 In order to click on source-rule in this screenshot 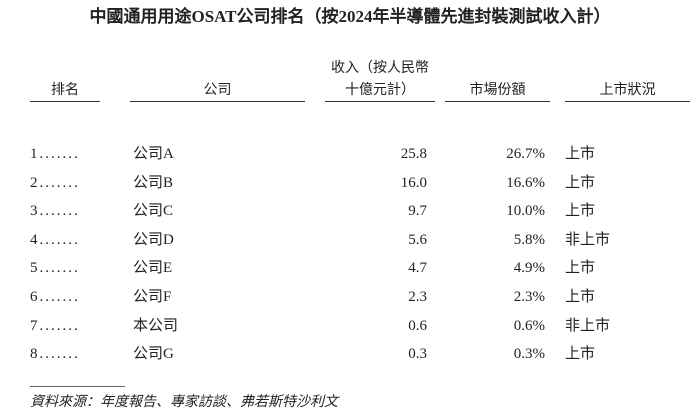, I will do `click(77, 386)`.